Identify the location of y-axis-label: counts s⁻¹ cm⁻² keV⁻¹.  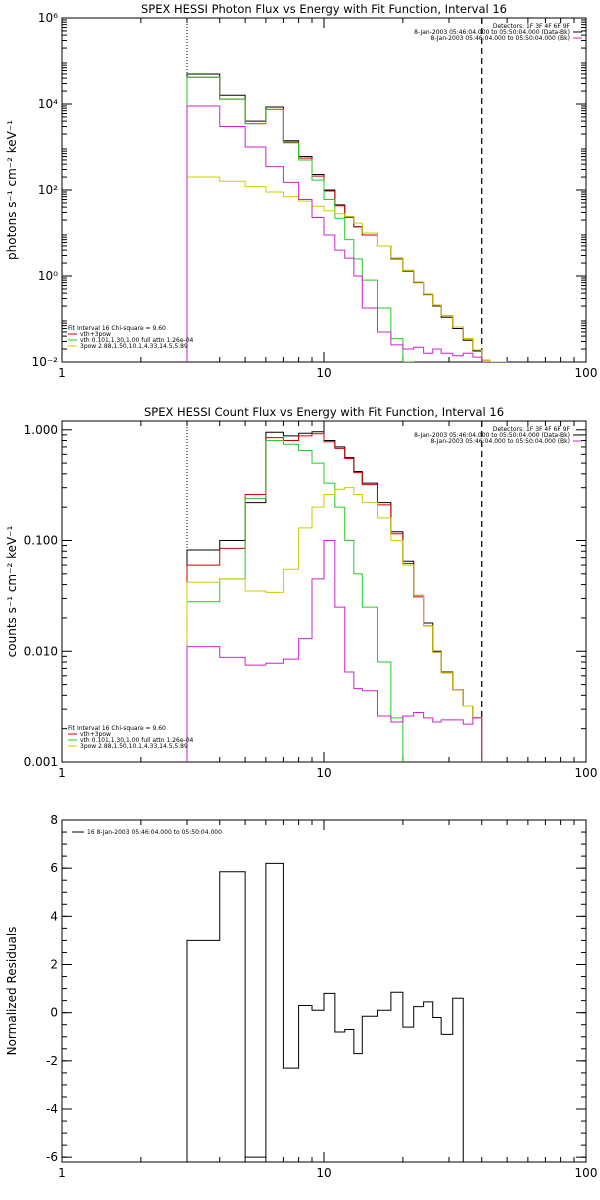
(12, 591).